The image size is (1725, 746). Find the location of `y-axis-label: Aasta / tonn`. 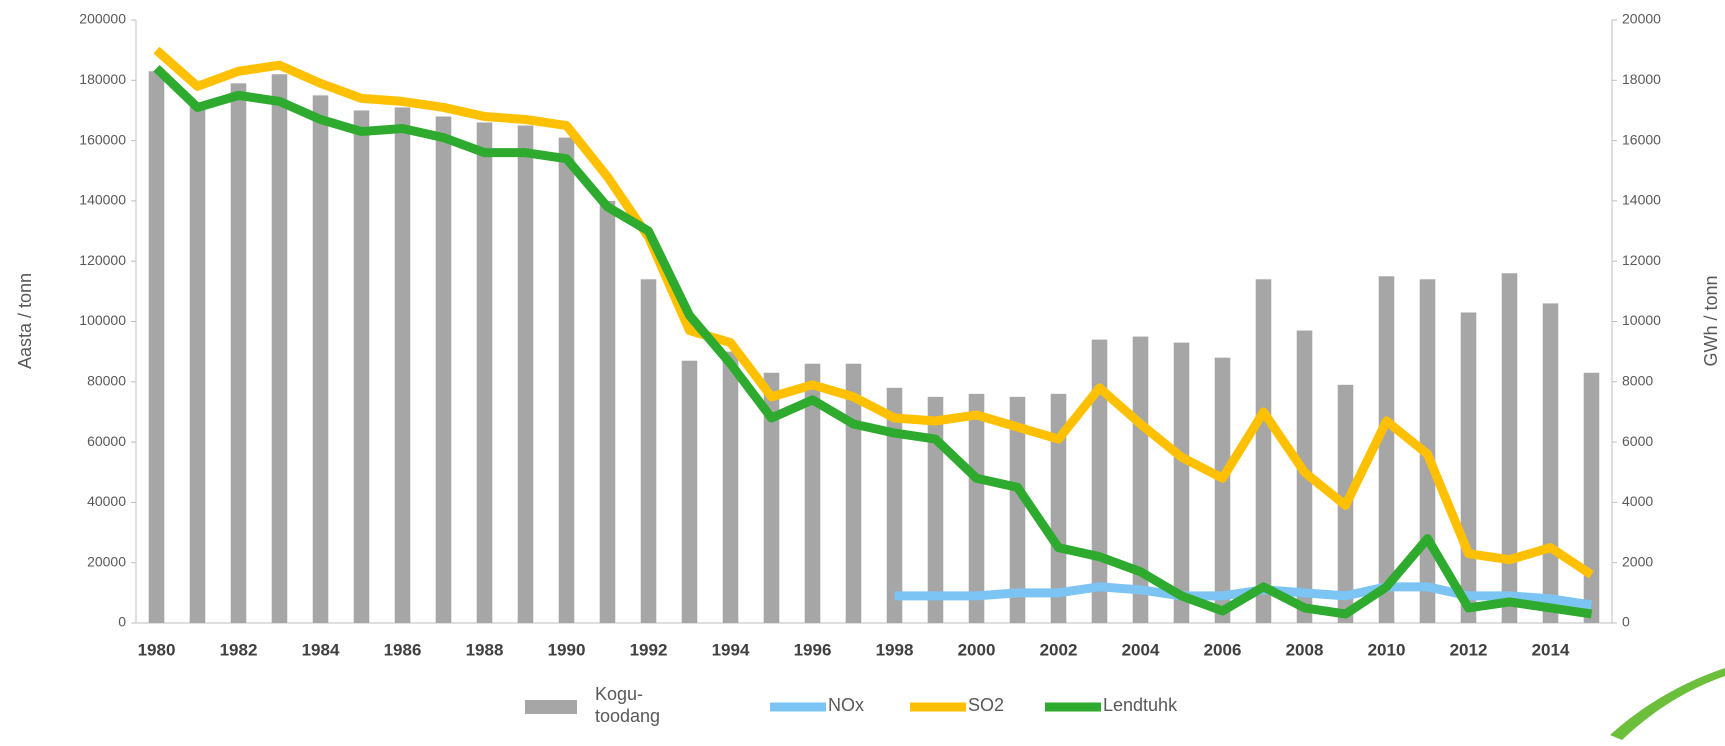

y-axis-label: Aasta / tonn is located at coordinates (25, 321).